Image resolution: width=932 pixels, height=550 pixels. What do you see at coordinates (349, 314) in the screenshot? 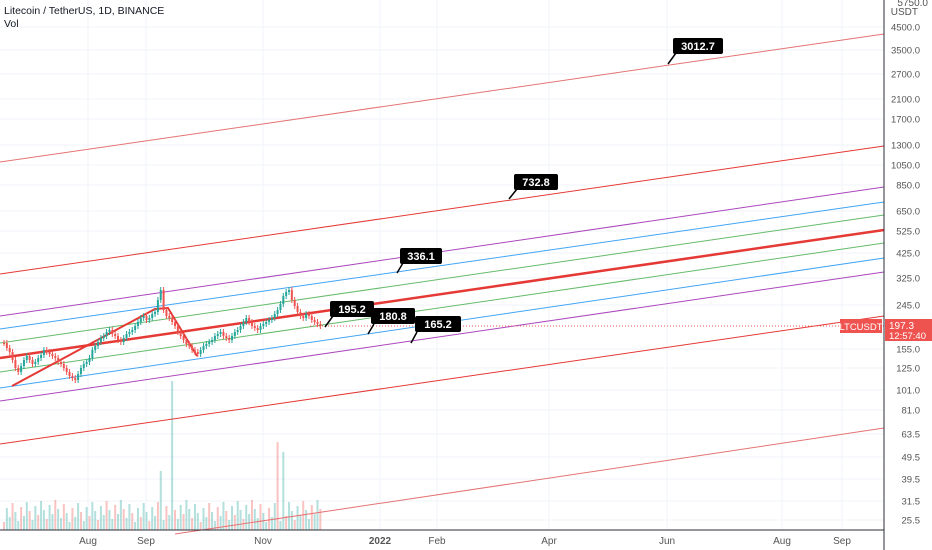
I see `callout-195: 195.2` at bounding box center [349, 314].